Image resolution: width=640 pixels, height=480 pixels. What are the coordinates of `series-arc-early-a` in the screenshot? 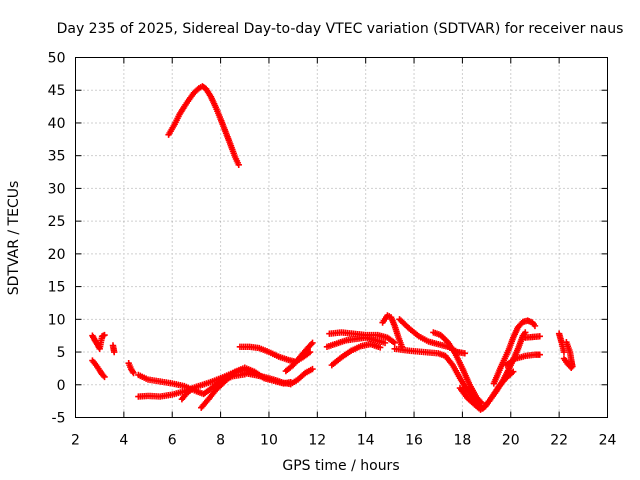 It's located at (98, 341).